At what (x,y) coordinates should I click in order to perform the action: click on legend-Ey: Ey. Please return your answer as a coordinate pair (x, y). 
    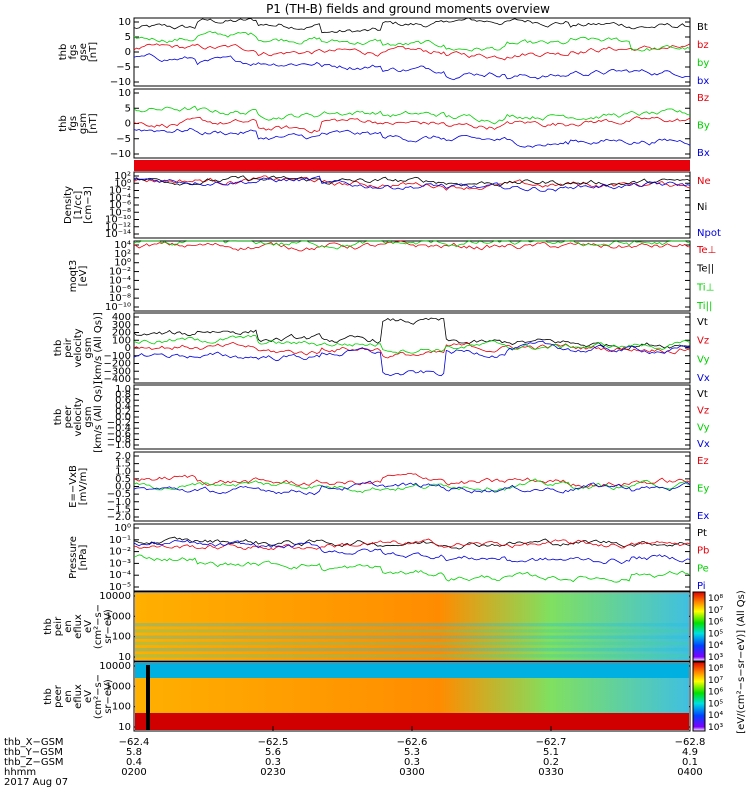
    Looking at the image, I should click on (703, 489).